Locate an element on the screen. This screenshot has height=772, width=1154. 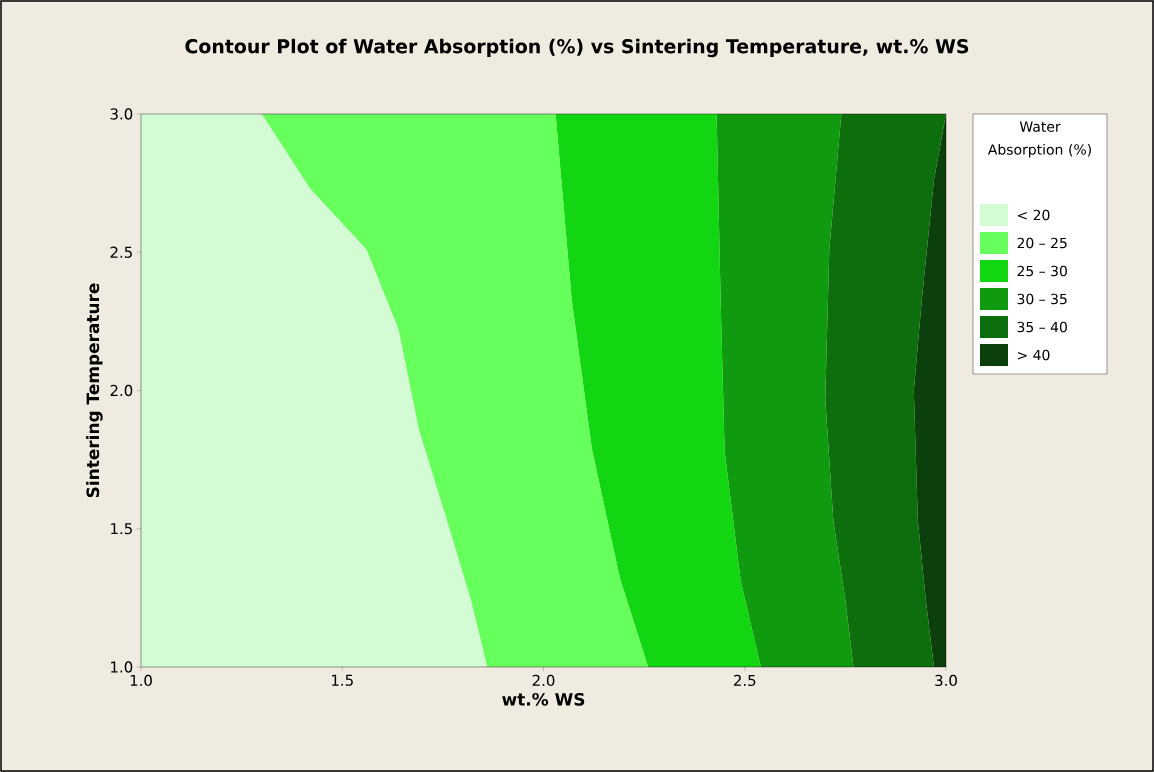
legend-label: 25 – 30 is located at coordinates (1042, 271).